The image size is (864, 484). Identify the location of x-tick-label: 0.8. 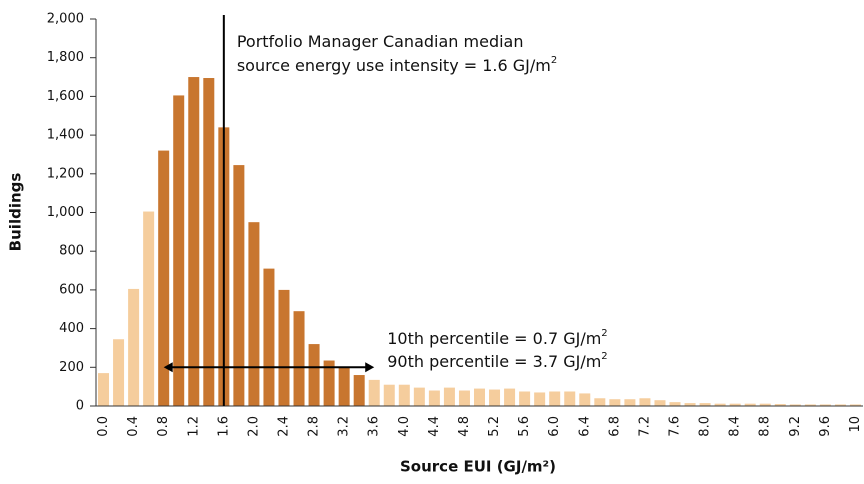
(163, 426).